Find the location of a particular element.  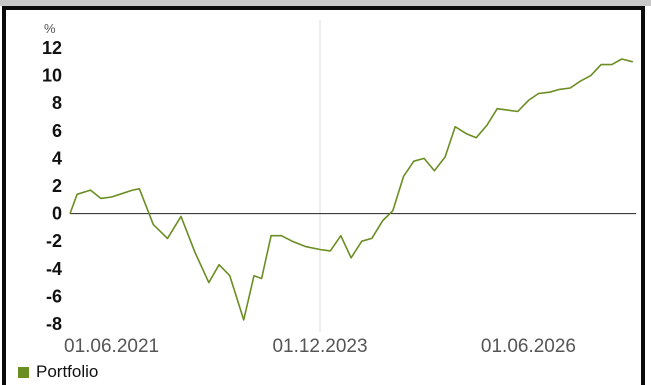

top-border-strip is located at coordinates (325, 3).